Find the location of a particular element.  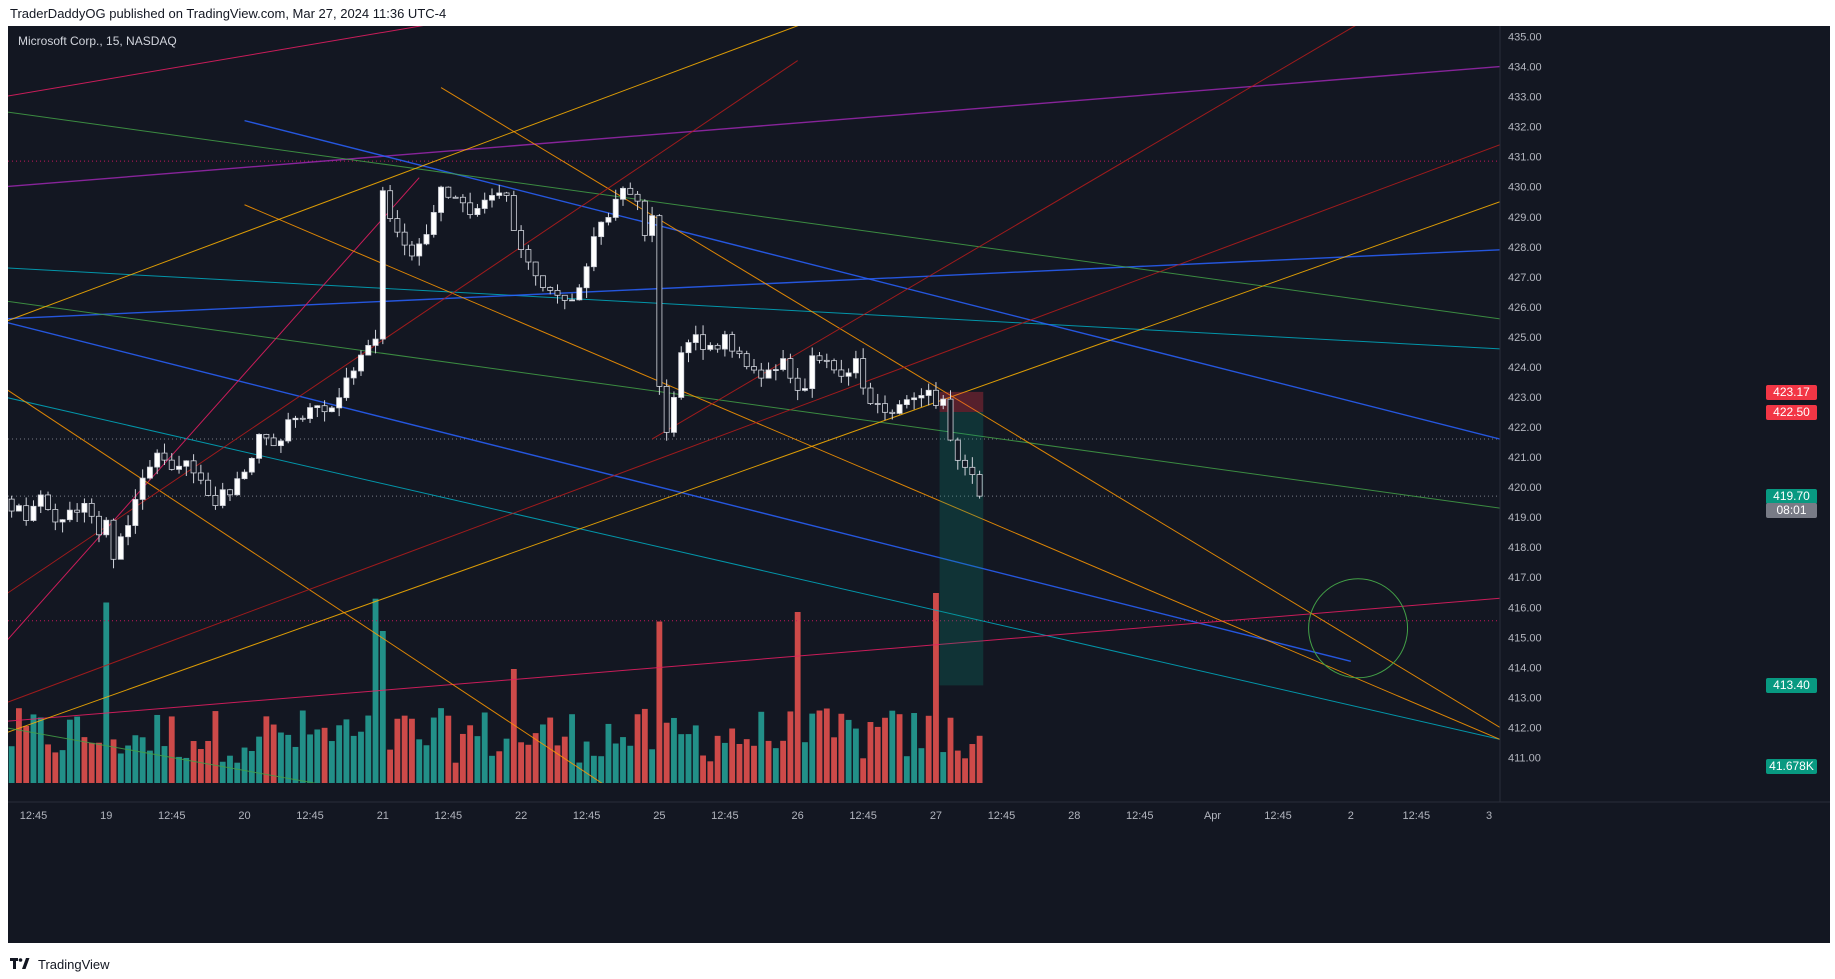

time-tick-label: Apr is located at coordinates (1212, 816).